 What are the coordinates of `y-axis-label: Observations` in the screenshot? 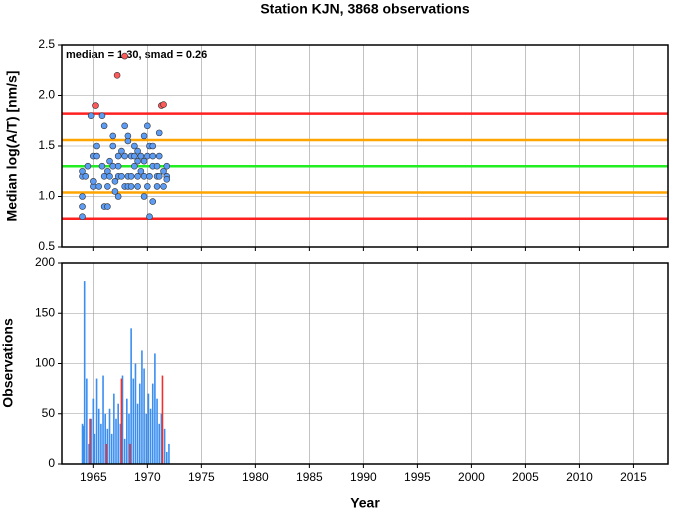 It's located at (8, 363).